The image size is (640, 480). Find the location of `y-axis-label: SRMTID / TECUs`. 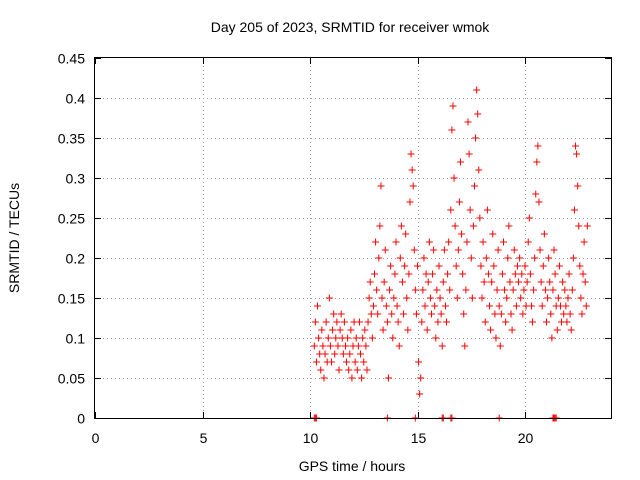

y-axis-label: SRMTID / TECUs is located at coordinates (14, 238).